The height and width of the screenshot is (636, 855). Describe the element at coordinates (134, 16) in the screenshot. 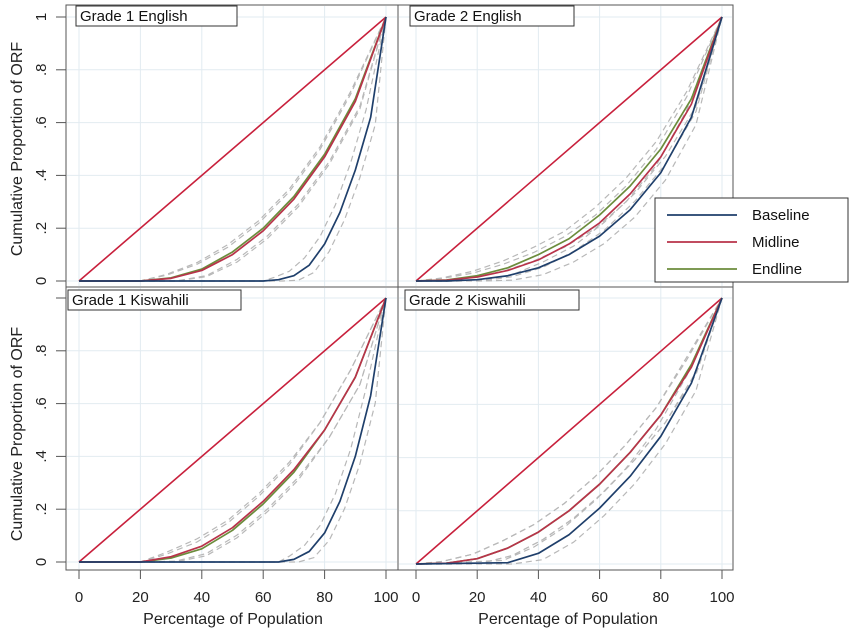

I see `panel-title: Grade 1 English` at that location.